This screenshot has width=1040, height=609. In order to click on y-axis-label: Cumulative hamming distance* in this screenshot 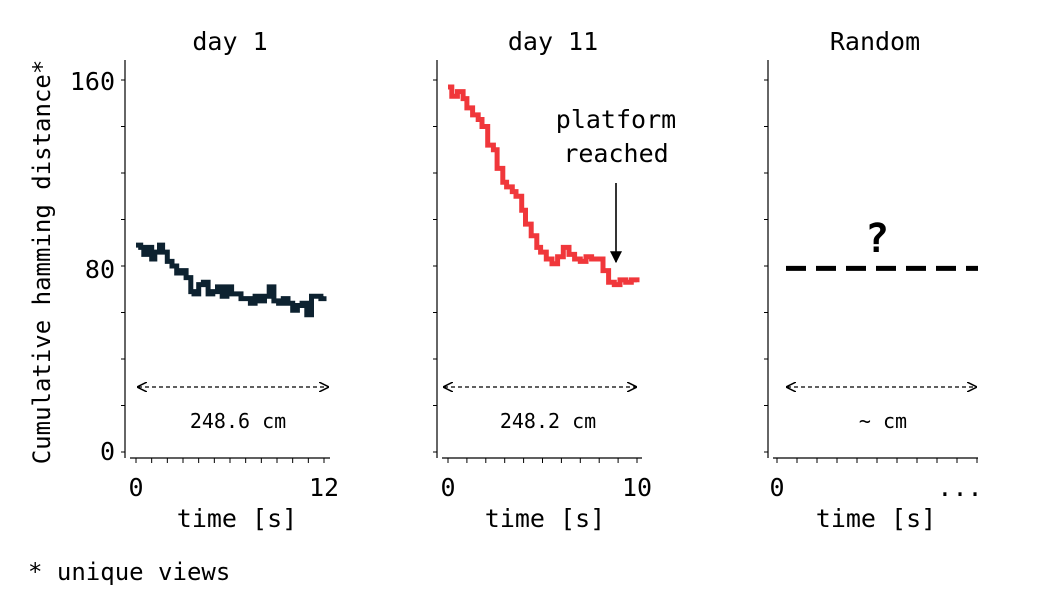, I will do `click(42, 262)`.